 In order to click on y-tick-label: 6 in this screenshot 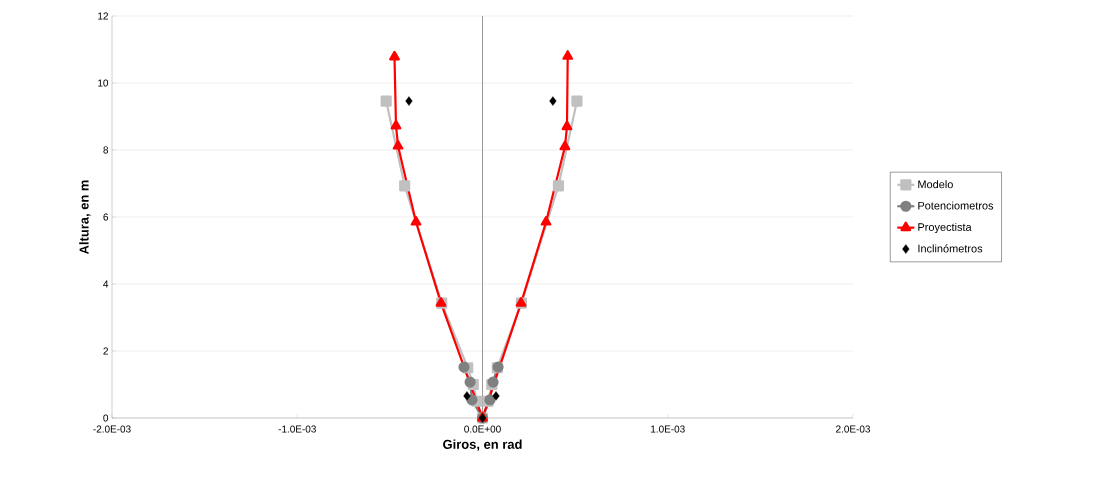, I will do `click(106, 217)`.